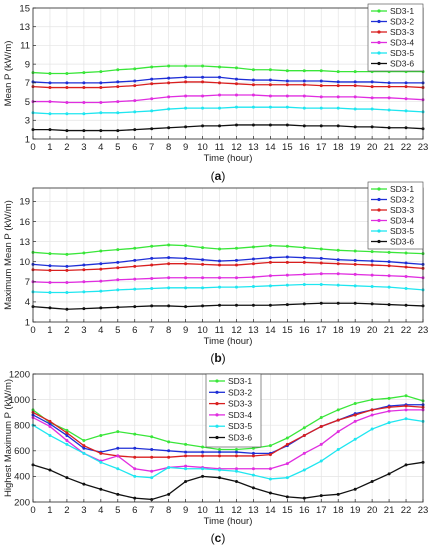 The image size is (429, 550). I want to click on x-tick-label: 0, so click(32, 147).